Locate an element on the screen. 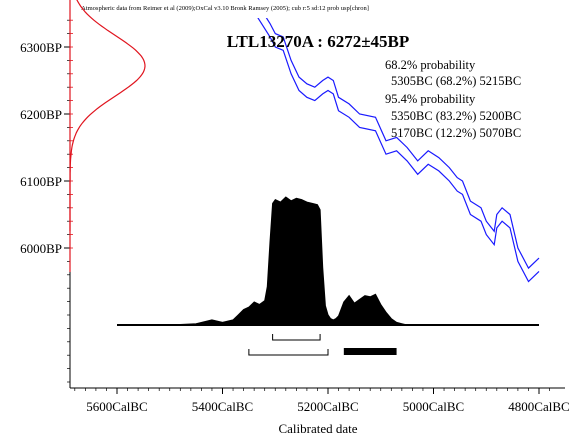  annotation-4: 5350BC (83.2%) 5200BC is located at coordinates (456, 116).